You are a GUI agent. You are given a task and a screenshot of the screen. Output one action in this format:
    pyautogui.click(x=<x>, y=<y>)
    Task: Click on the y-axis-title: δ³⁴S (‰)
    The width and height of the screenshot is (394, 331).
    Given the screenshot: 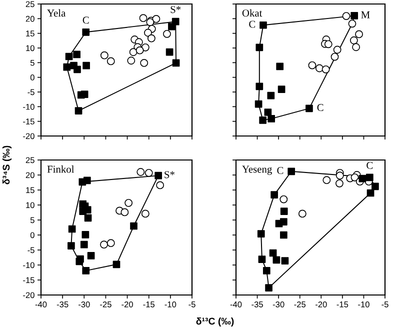 What is the action you would take?
    pyautogui.click(x=7, y=165)
    